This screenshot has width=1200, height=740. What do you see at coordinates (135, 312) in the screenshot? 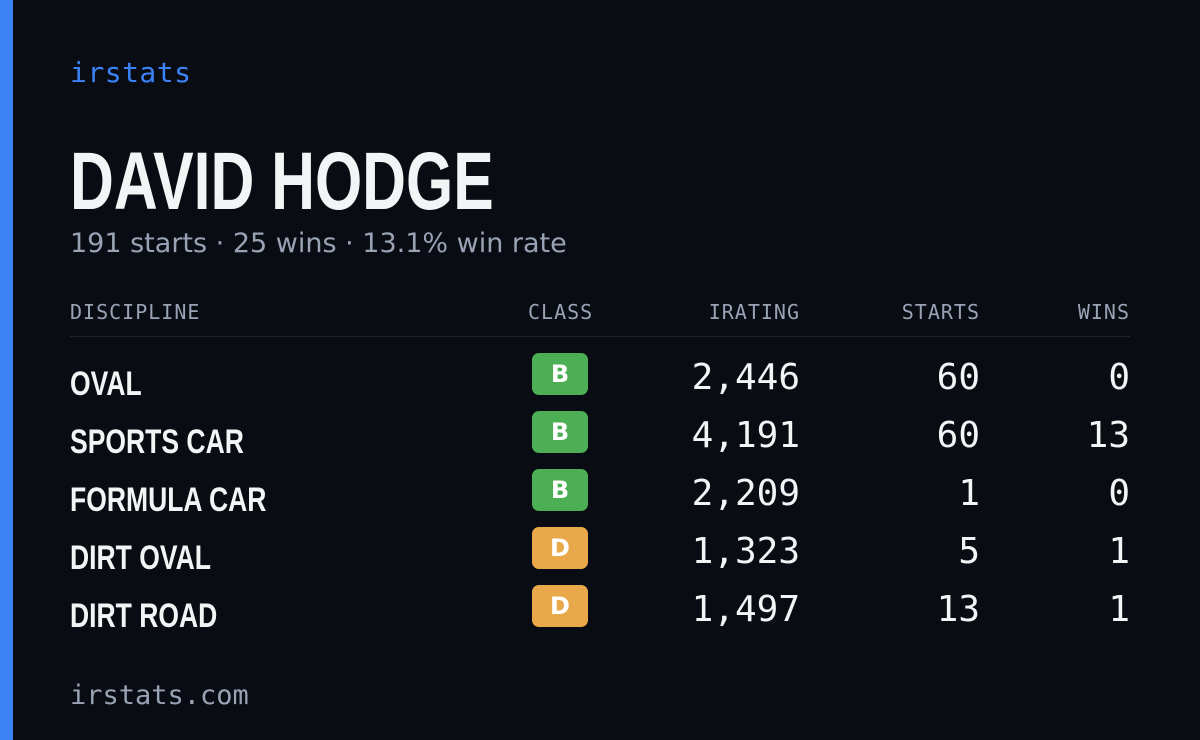
I see `header-discipline: DISCIPLINE` at bounding box center [135, 312].